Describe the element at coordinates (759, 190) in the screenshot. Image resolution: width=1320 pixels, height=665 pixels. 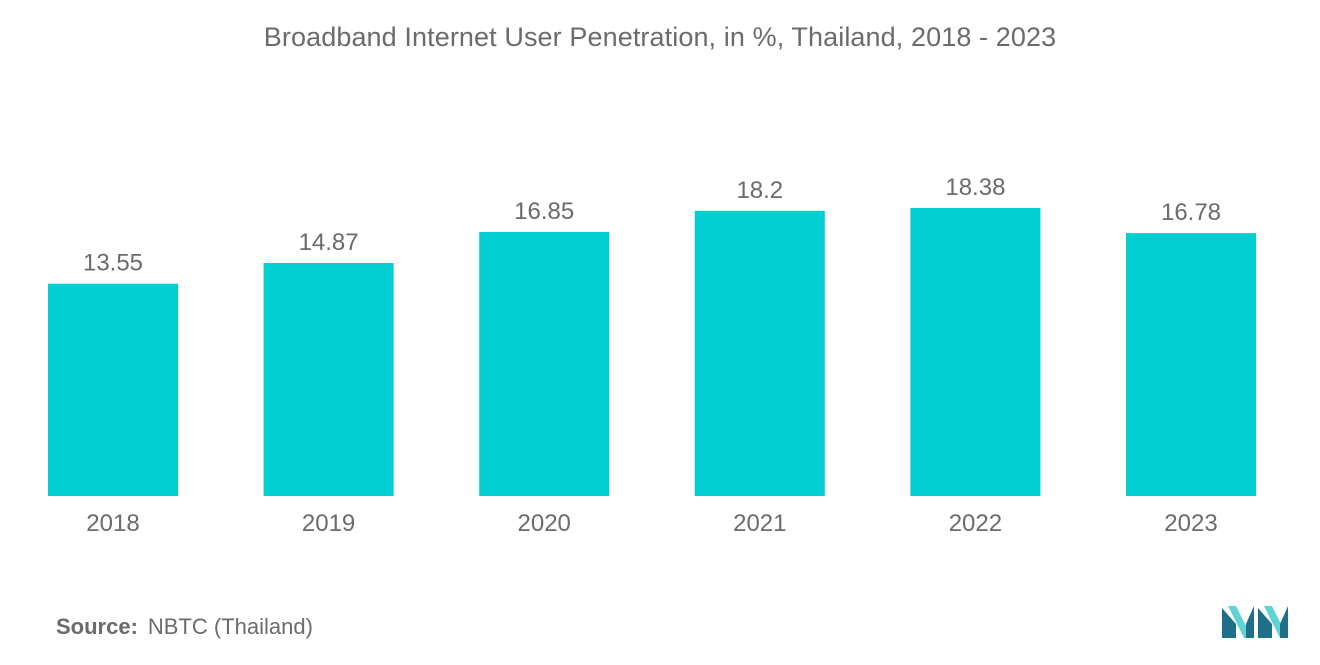
I see `data-label-2021: 18.2` at that location.